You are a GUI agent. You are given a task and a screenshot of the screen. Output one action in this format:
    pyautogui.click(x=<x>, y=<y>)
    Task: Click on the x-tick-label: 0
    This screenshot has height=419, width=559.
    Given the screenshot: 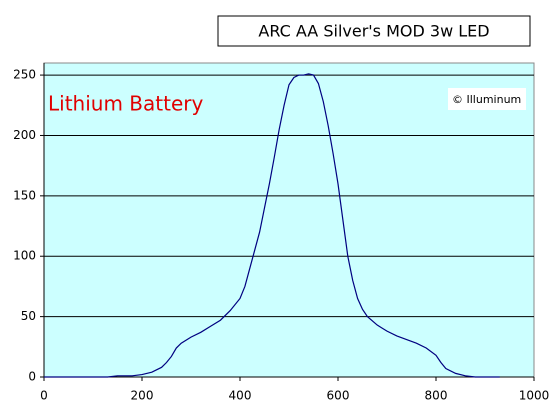 What is the action you would take?
    pyautogui.click(x=44, y=396)
    